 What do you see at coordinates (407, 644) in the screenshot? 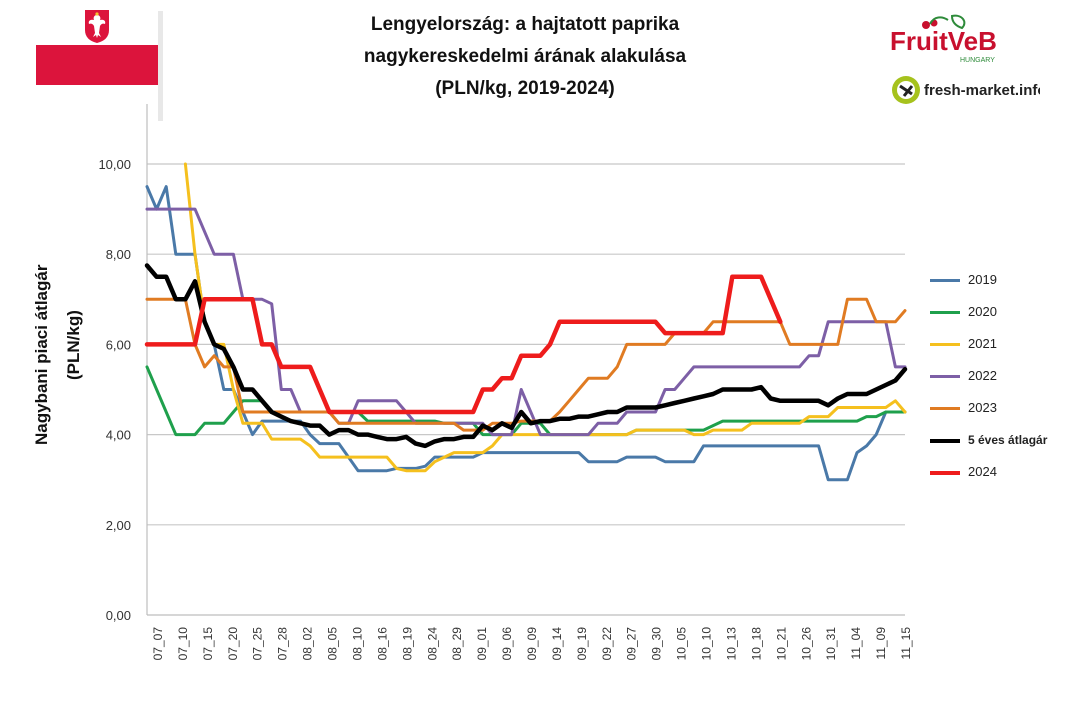
I see `x-tick-label: 08_19` at bounding box center [407, 644].